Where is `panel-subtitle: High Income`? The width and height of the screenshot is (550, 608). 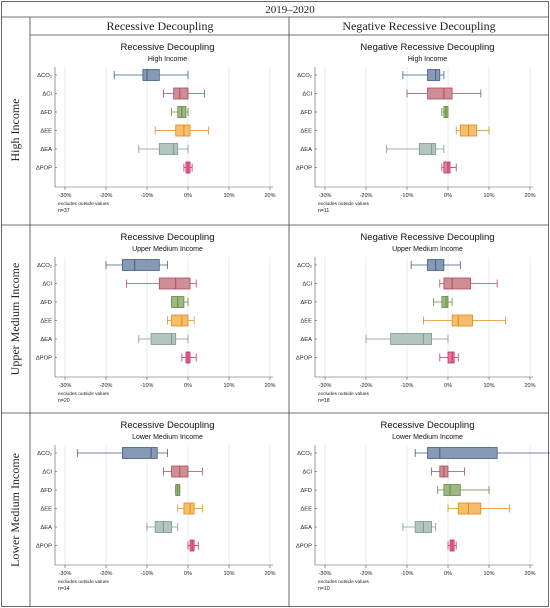 panel-subtitle: High Income is located at coordinates (427, 59).